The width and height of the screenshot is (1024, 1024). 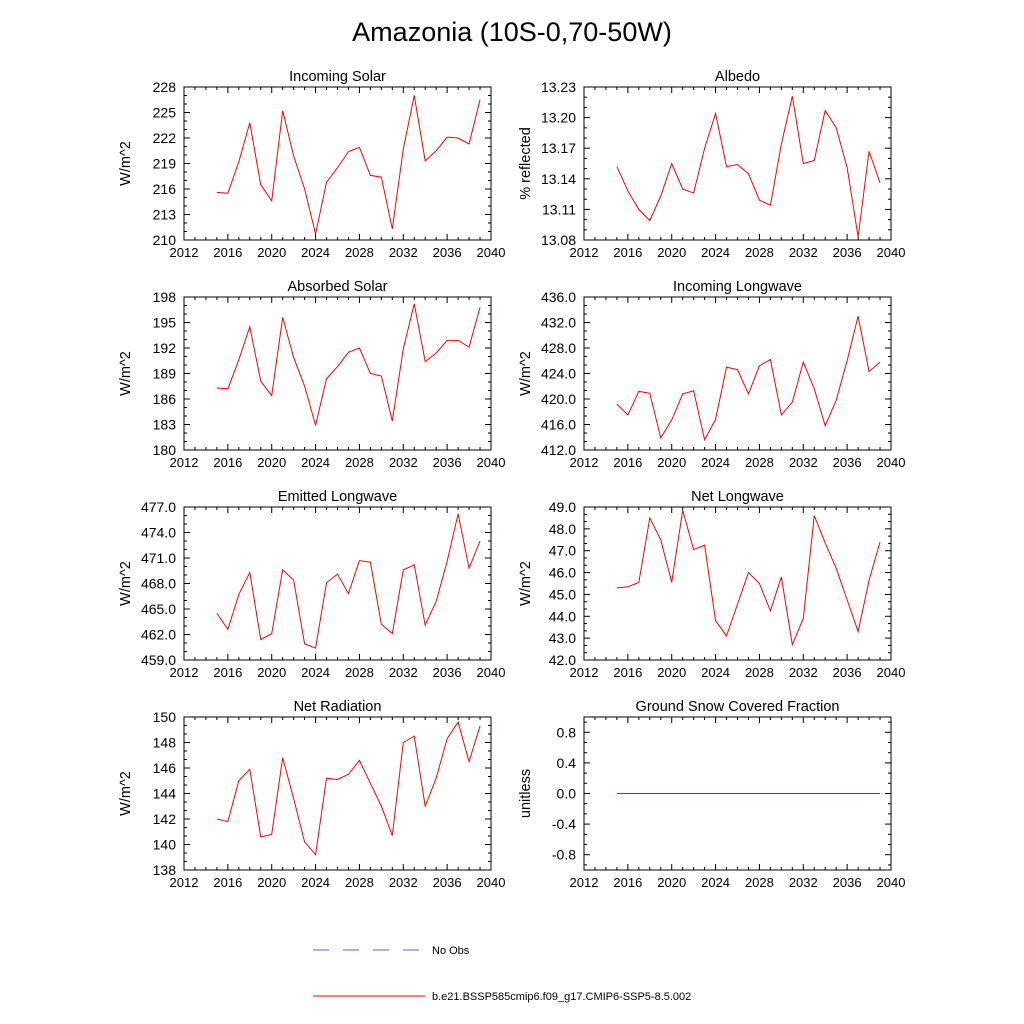 I want to click on y-tick-label: 228, so click(x=165, y=87).